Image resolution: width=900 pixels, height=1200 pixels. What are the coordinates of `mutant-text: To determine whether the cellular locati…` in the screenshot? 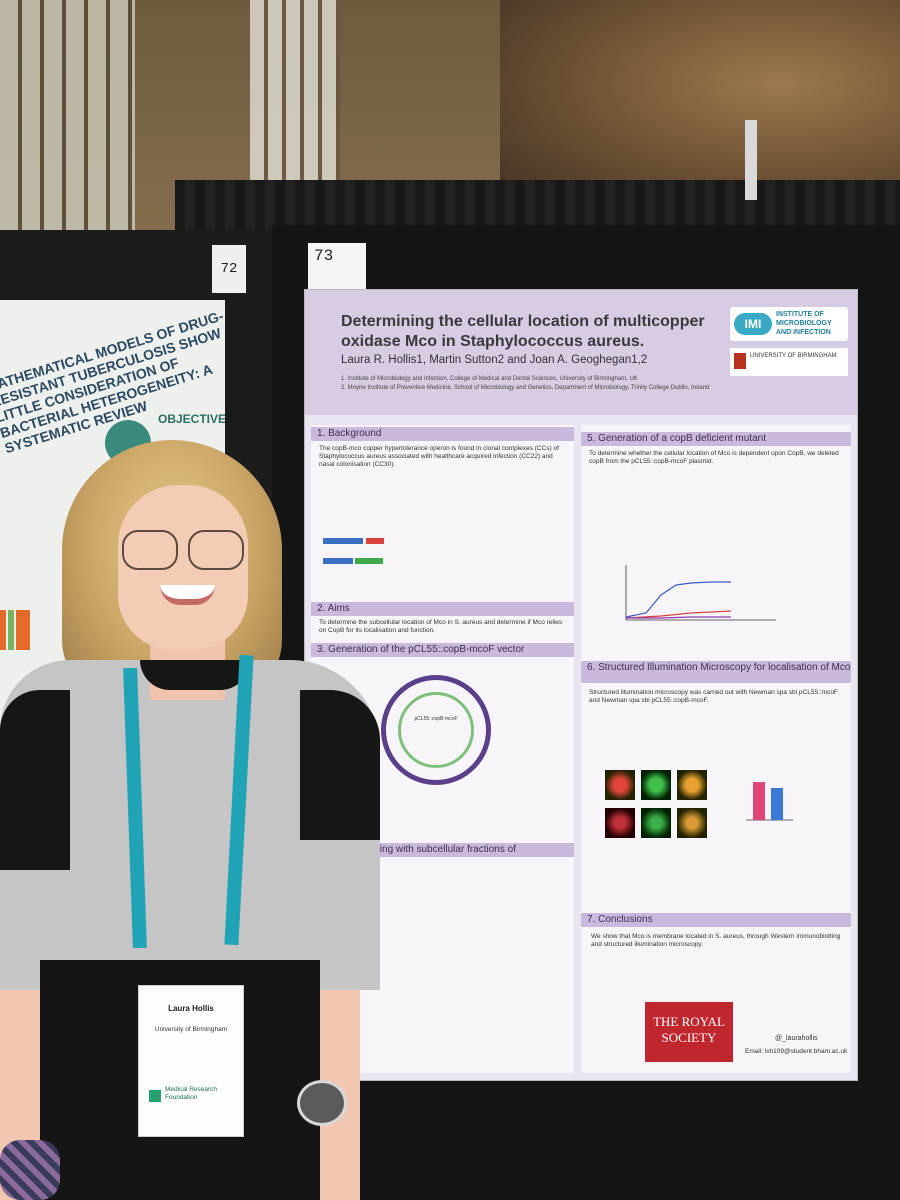 It's located at (714, 457).